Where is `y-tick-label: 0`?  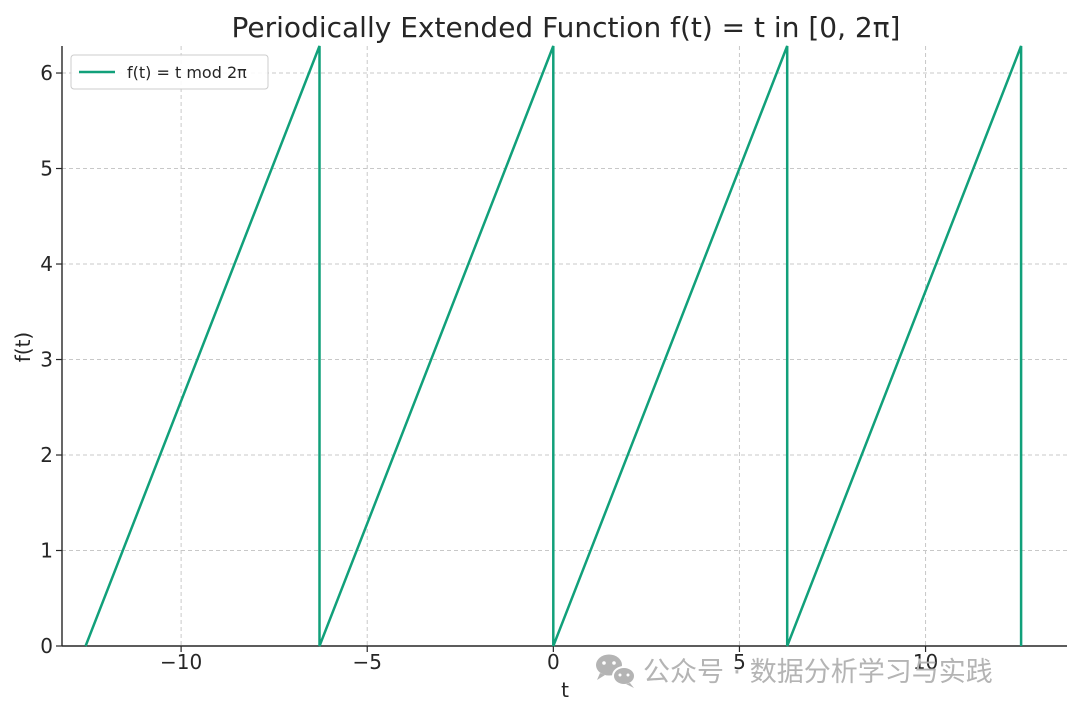 y-tick-label: 0 is located at coordinates (46, 646).